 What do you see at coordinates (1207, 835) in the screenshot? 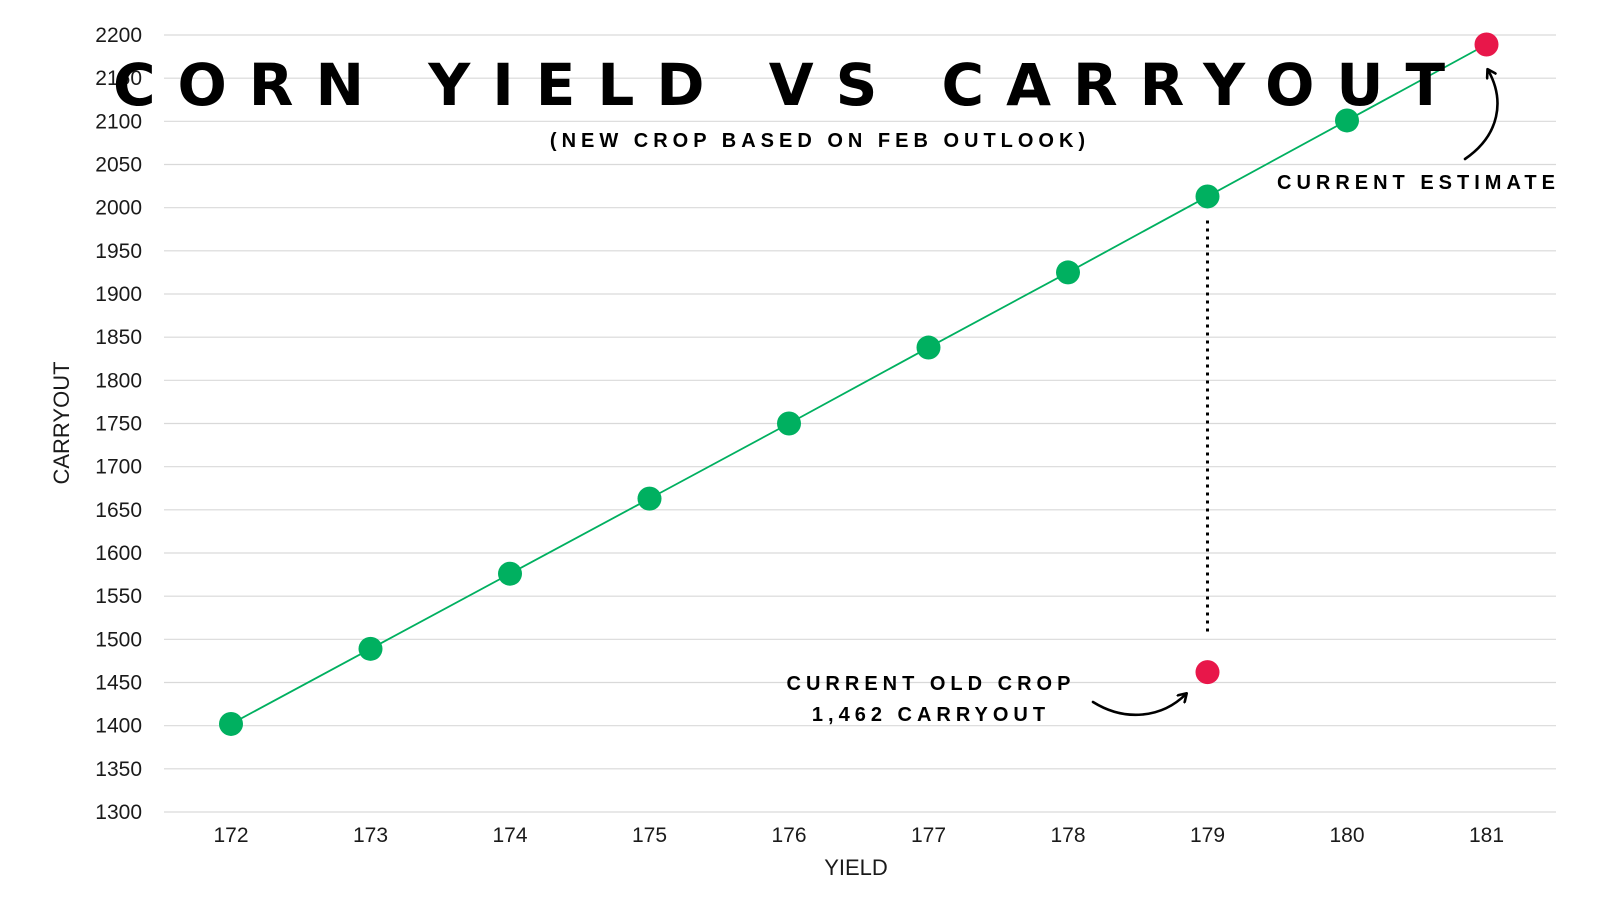
I see `x-tick-label: 179` at bounding box center [1207, 835].